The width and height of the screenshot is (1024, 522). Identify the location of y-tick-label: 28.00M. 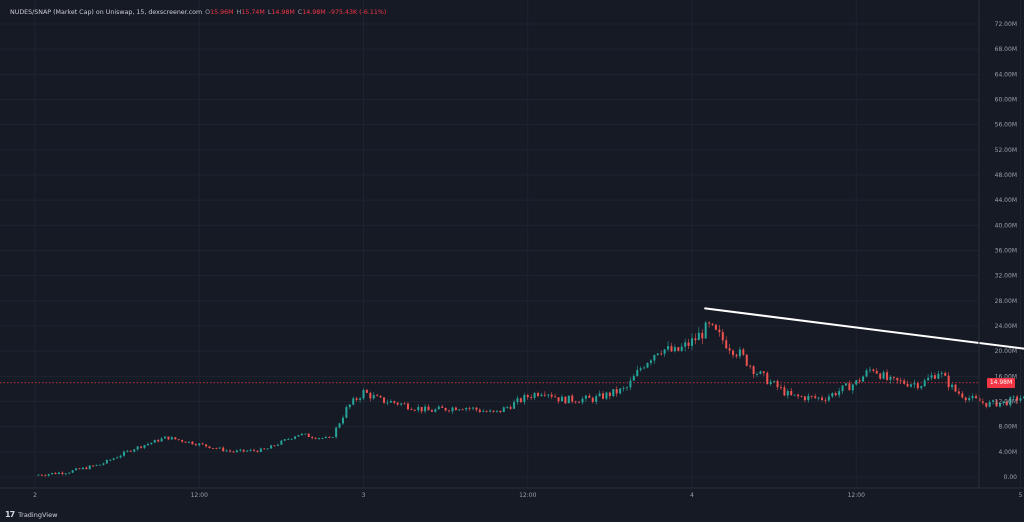
(1006, 301).